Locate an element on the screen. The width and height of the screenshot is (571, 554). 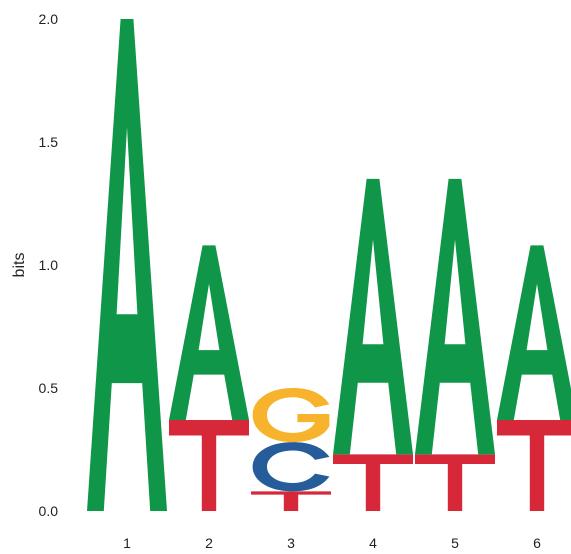
y-tick-label: 2.0 is located at coordinates (49, 19).